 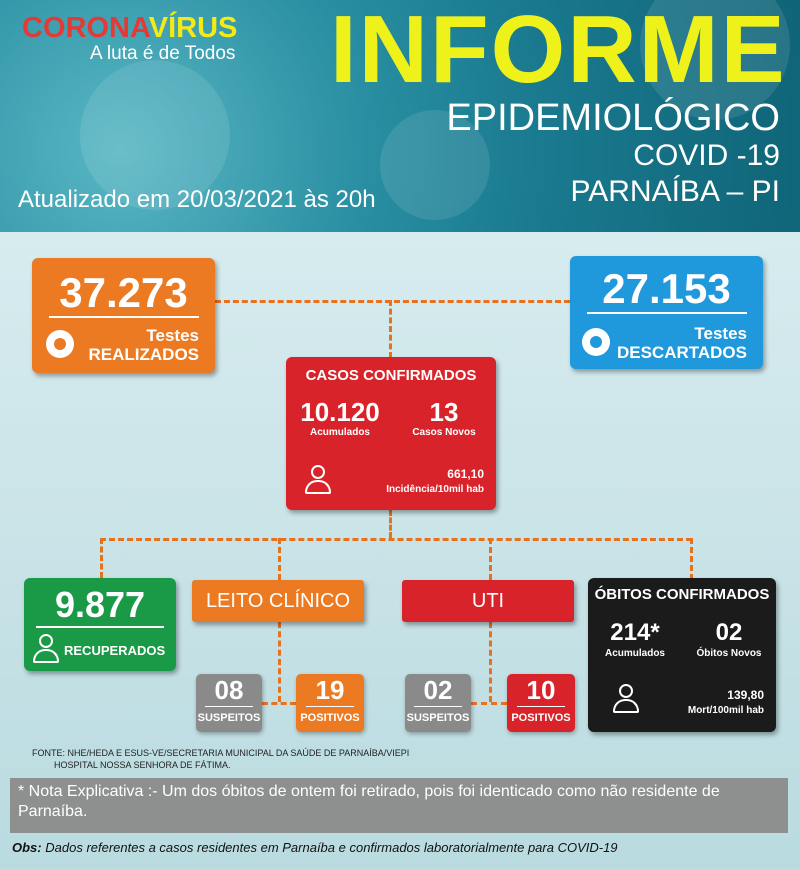 I want to click on casos-acumulados-value: 10.120, so click(x=340, y=412).